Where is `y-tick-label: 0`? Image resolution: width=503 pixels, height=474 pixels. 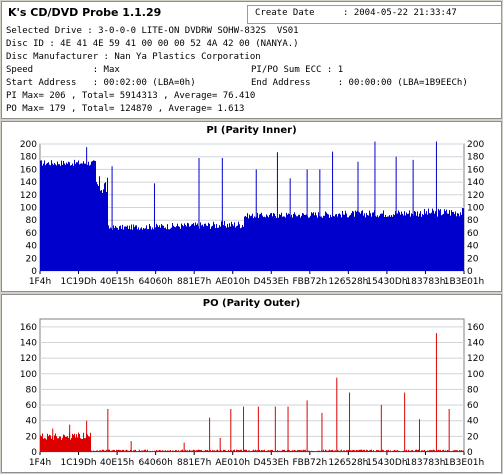
y-tick-label: 0 is located at coordinates (34, 272).